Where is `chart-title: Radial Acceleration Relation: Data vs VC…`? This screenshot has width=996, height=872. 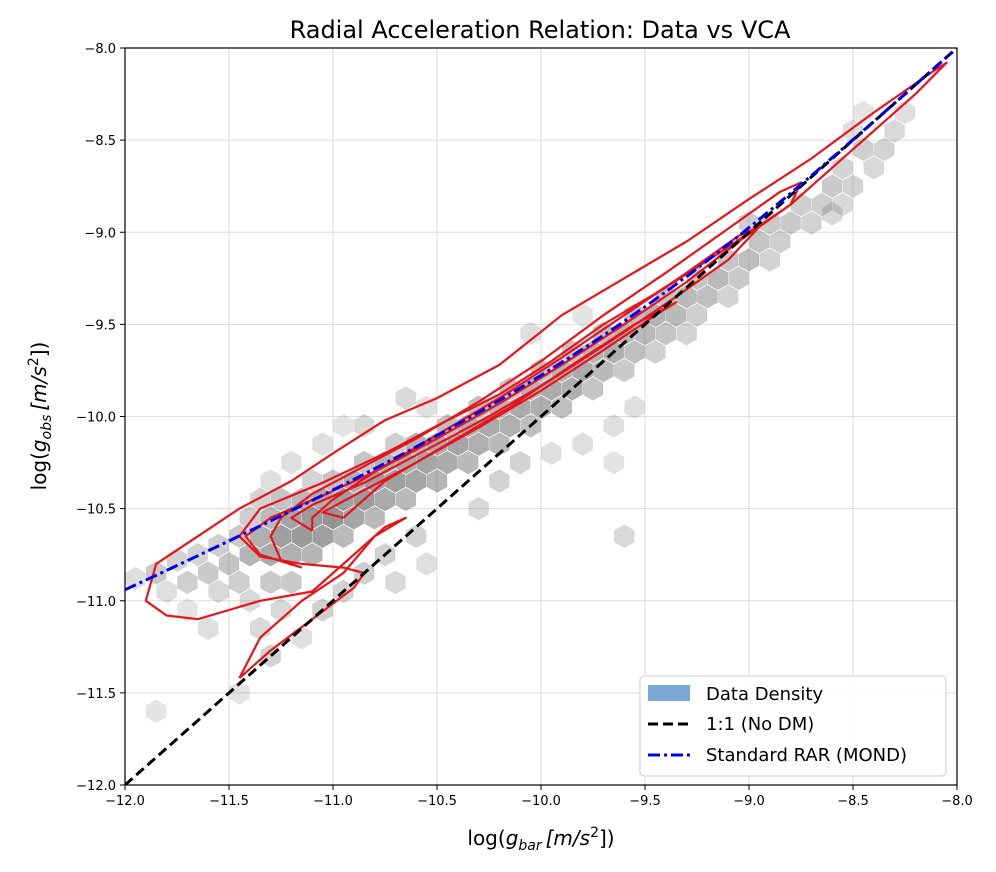 chart-title: Radial Acceleration Relation: Data vs VC… is located at coordinates (540, 30).